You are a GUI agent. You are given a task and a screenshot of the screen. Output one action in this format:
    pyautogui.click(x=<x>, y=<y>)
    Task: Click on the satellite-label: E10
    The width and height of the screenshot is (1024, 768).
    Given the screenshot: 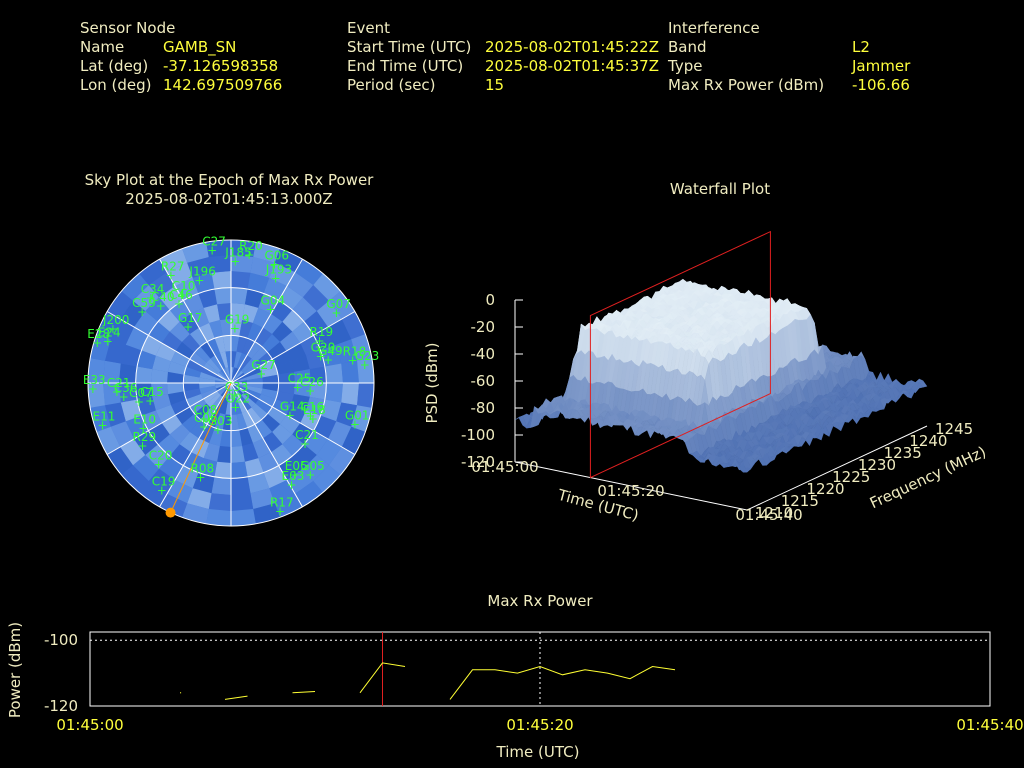 What is the action you would take?
    pyautogui.click(x=144, y=420)
    